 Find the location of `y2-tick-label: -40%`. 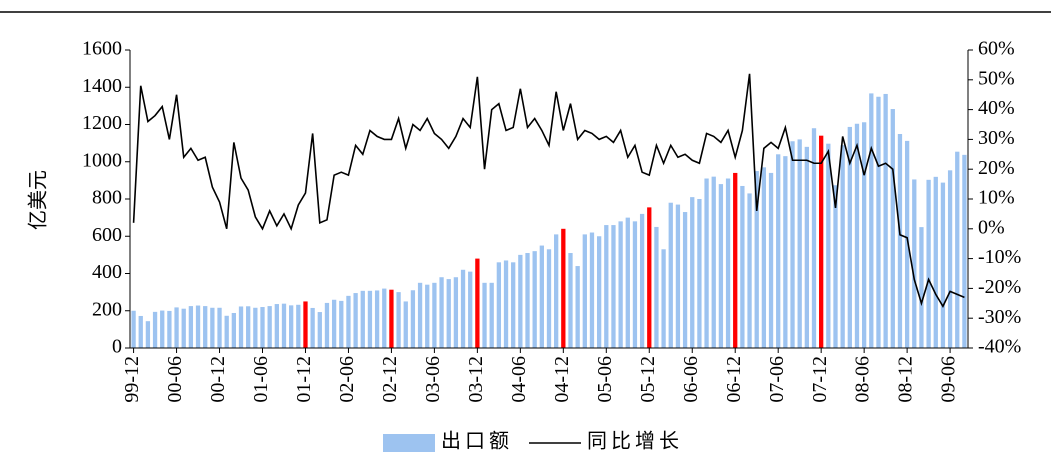

y2-tick-label: -40% is located at coordinates (999, 347).